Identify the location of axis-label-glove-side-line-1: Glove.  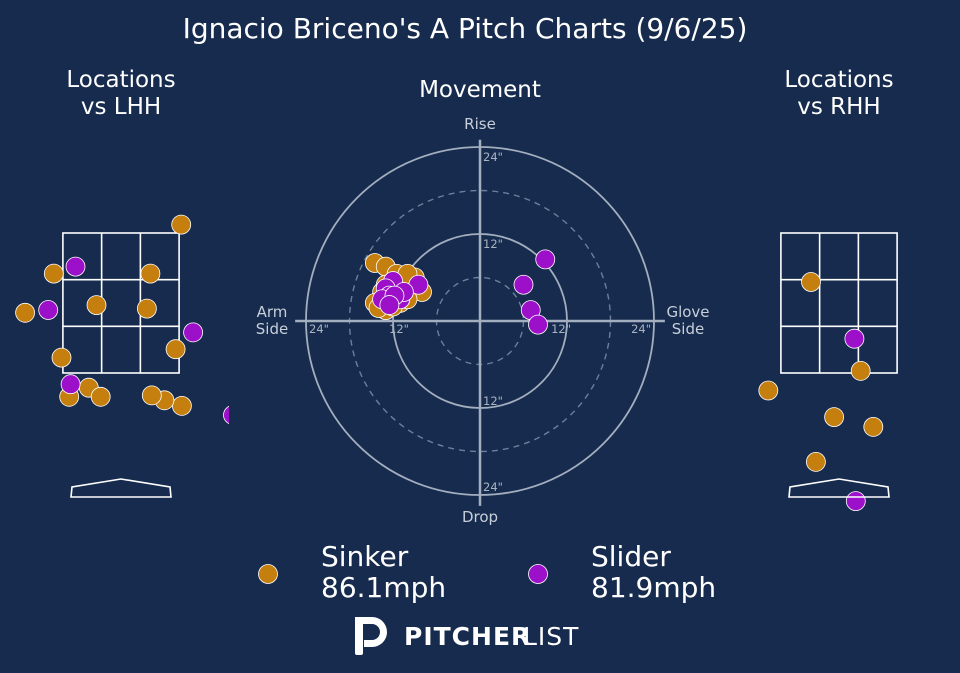
(687, 312).